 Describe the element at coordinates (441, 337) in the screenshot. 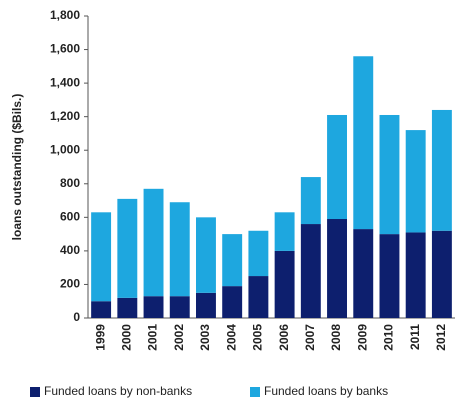

I see `x-tick-label: 2012` at that location.